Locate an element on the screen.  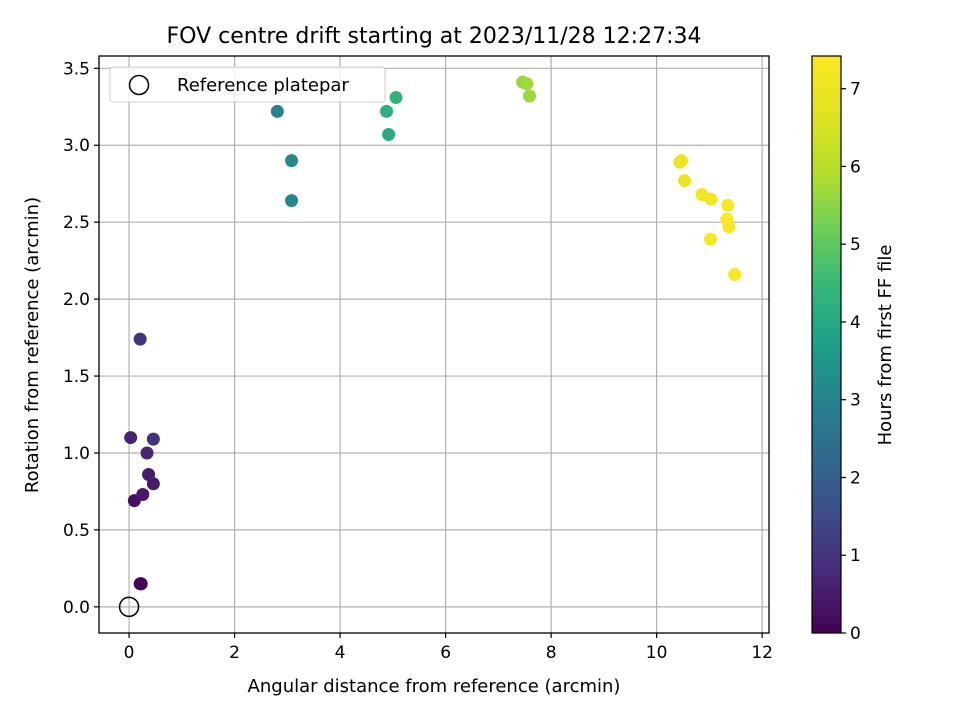
x-axis-ticks: 0 2 4 6 8 10 12 is located at coordinates (448, 648).